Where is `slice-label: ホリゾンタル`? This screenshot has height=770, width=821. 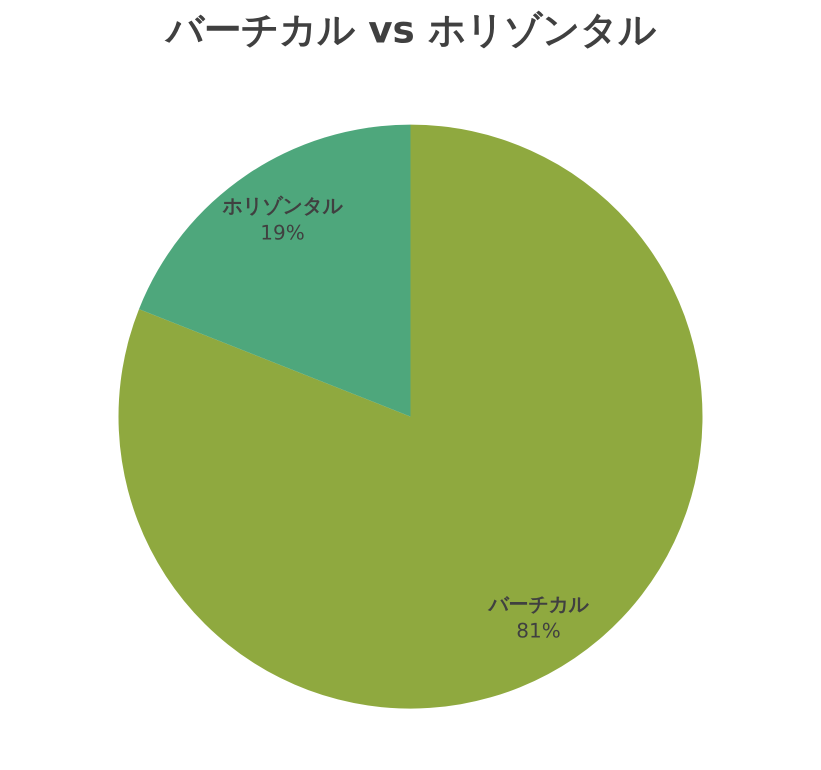
slice-label: ホリゾンタル is located at coordinates (282, 205).